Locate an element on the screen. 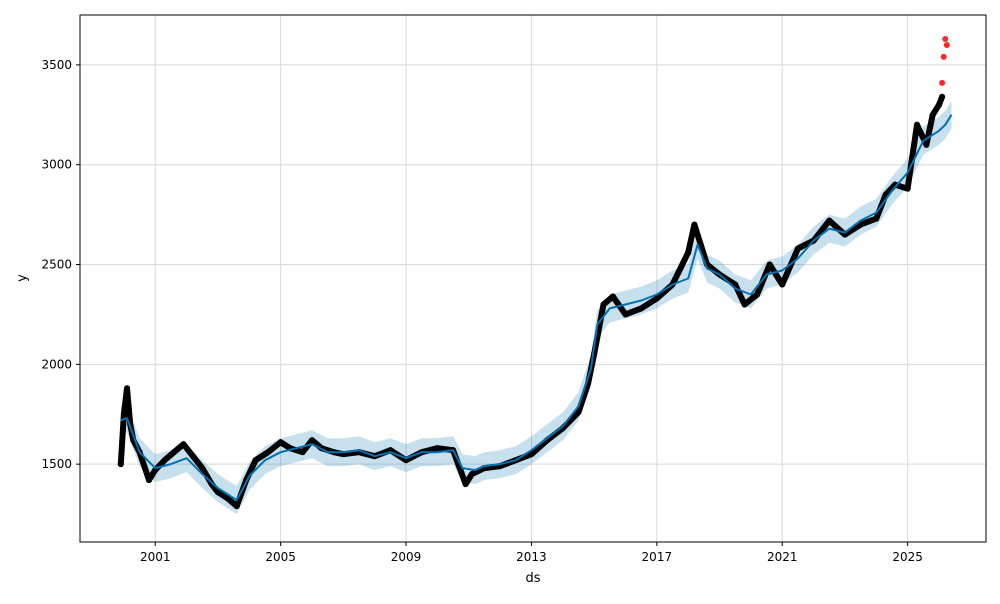  x-axis-ticks: 2001 2005 2009 2013 2017 2021 2025 is located at coordinates (531, 553).